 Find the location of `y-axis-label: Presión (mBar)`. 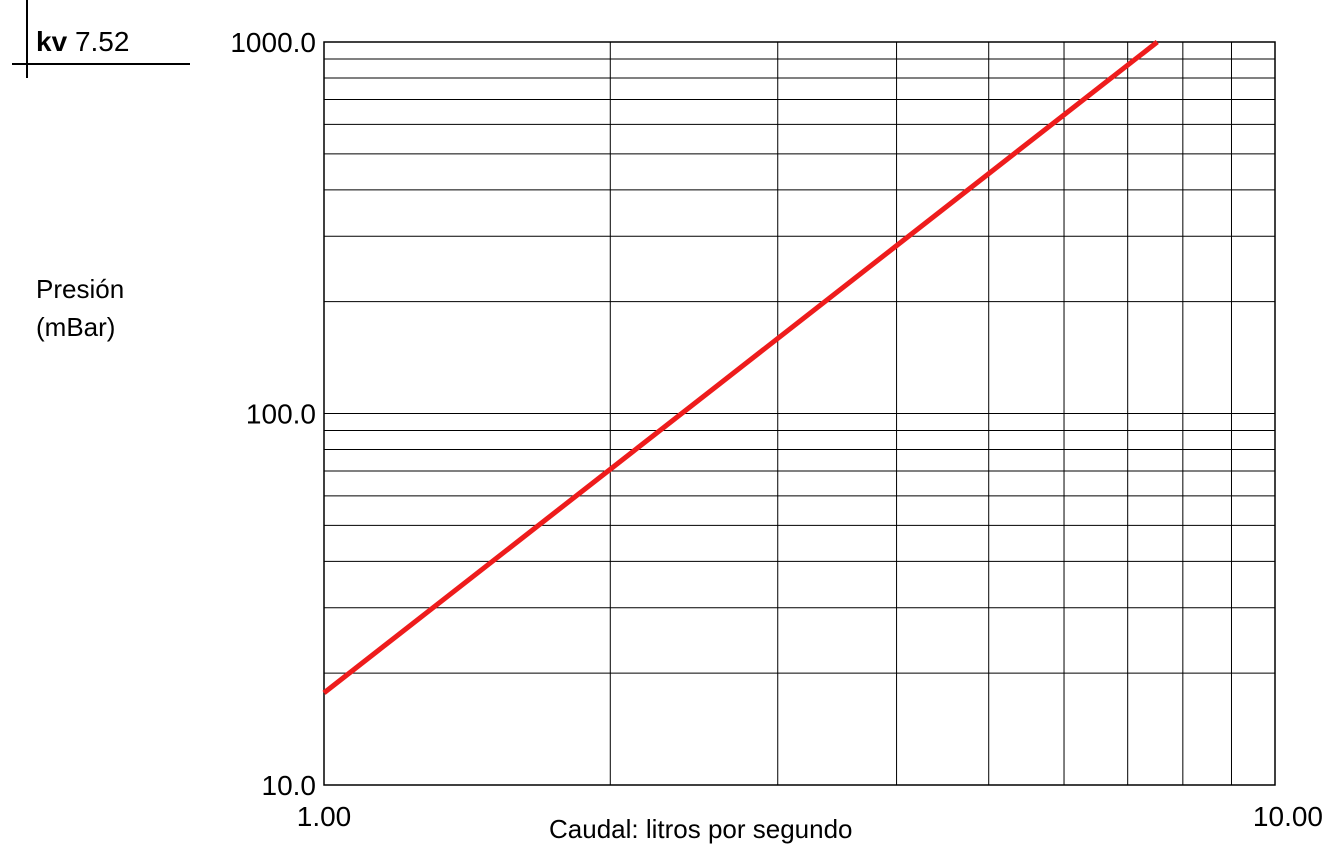

y-axis-label: Presión (mBar) is located at coordinates (80, 308).